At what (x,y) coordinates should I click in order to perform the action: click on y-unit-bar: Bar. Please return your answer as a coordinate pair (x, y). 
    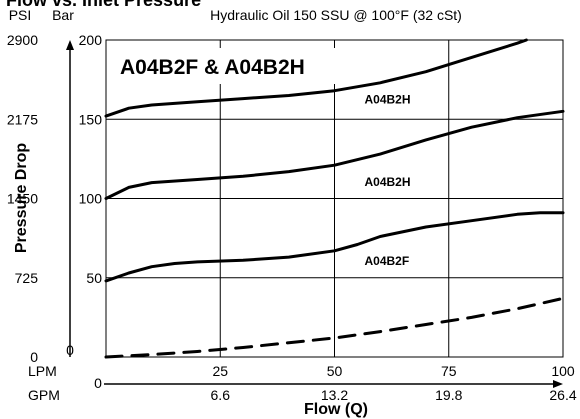
    Looking at the image, I should click on (63, 15).